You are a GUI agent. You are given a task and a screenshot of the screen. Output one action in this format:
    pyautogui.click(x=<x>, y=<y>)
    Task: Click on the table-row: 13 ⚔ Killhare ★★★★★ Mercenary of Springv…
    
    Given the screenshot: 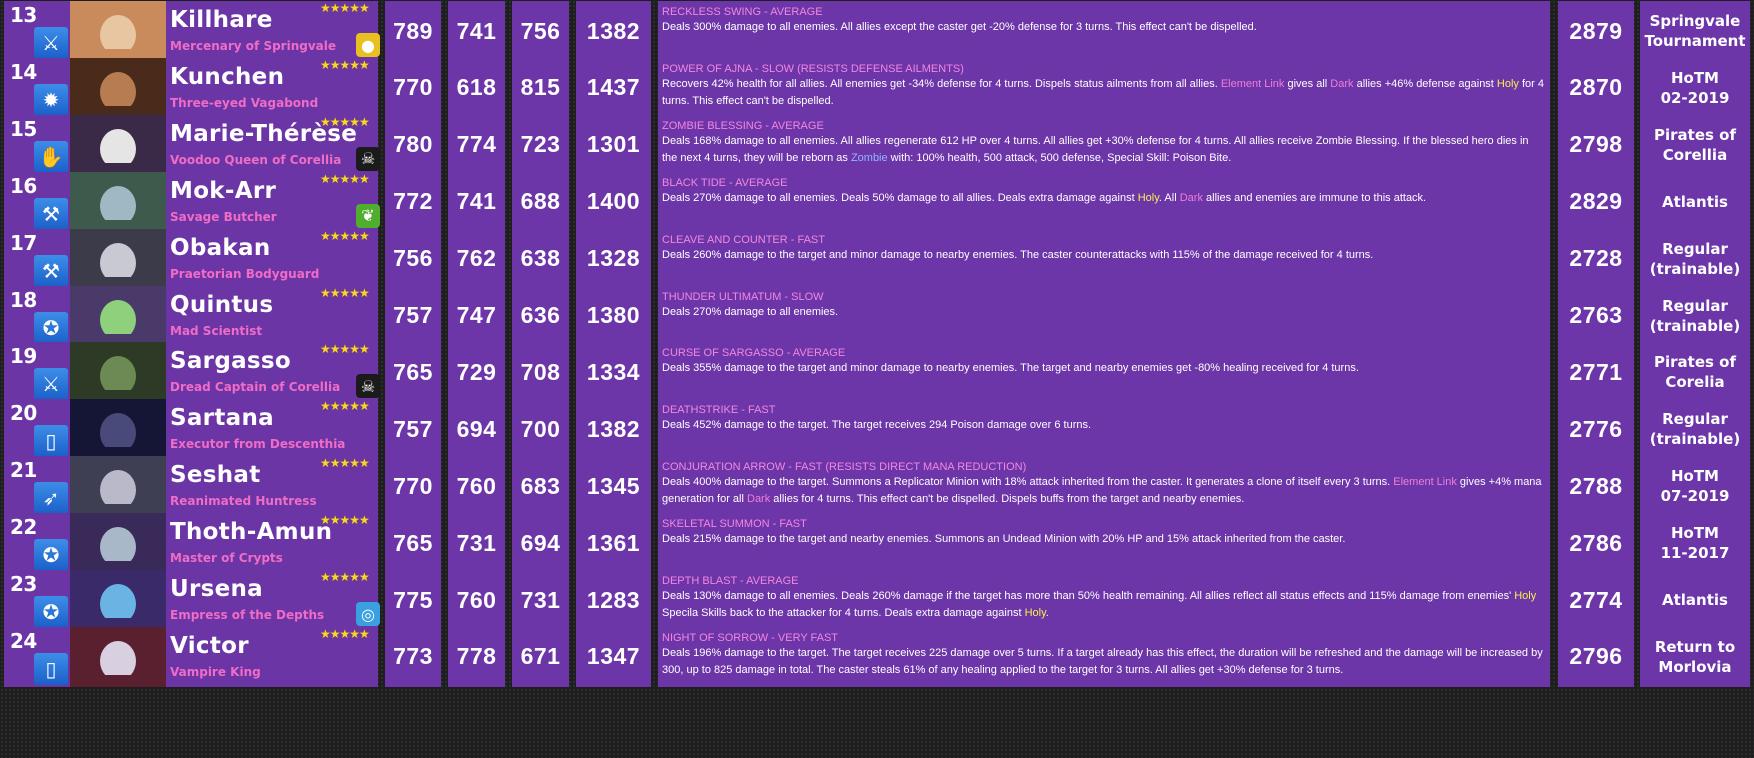 What is the action you would take?
    pyautogui.click(x=877, y=31)
    